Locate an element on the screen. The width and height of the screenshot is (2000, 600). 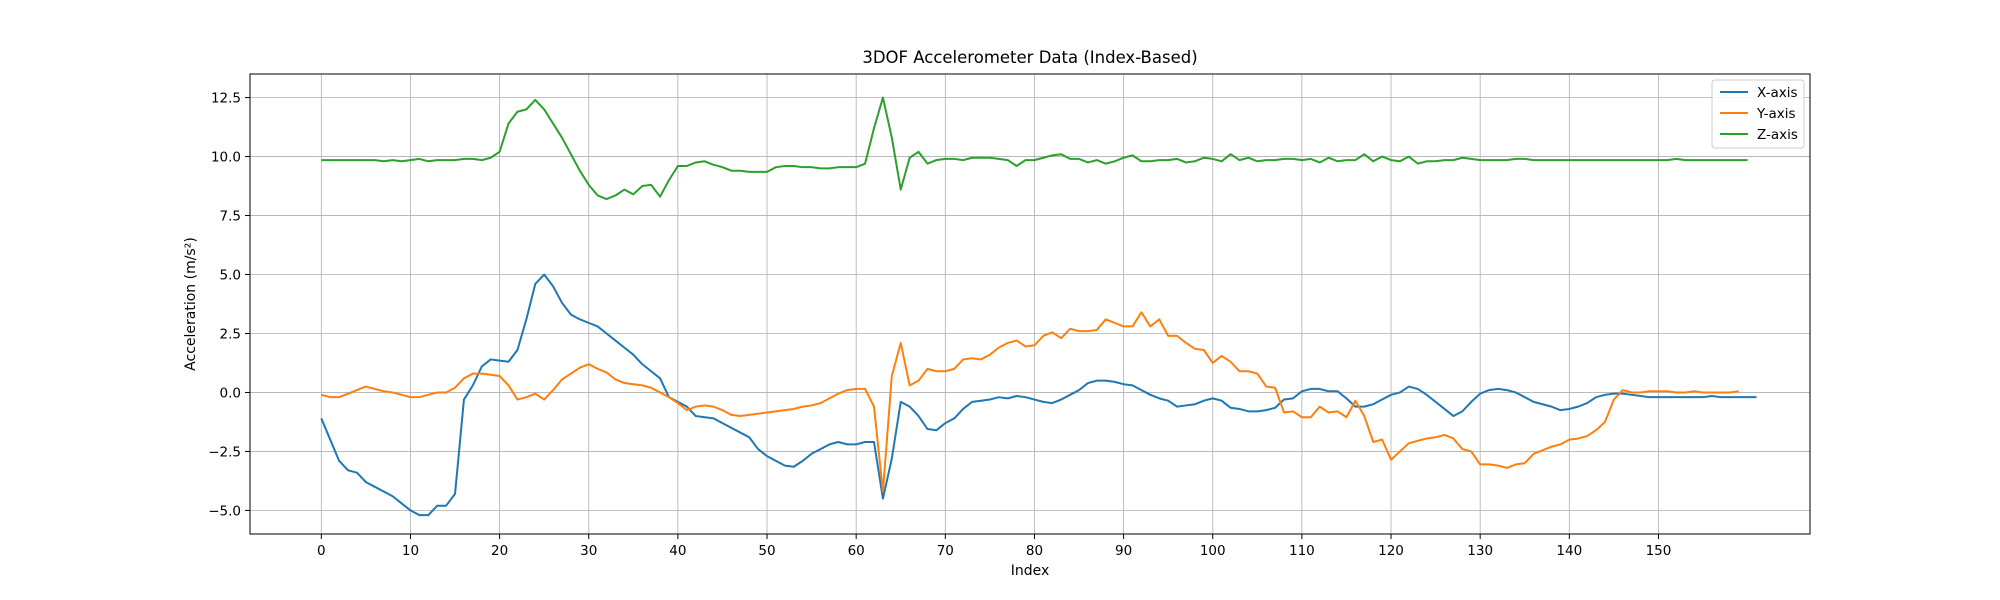
x-tick-label: 90 is located at coordinates (1123, 551).